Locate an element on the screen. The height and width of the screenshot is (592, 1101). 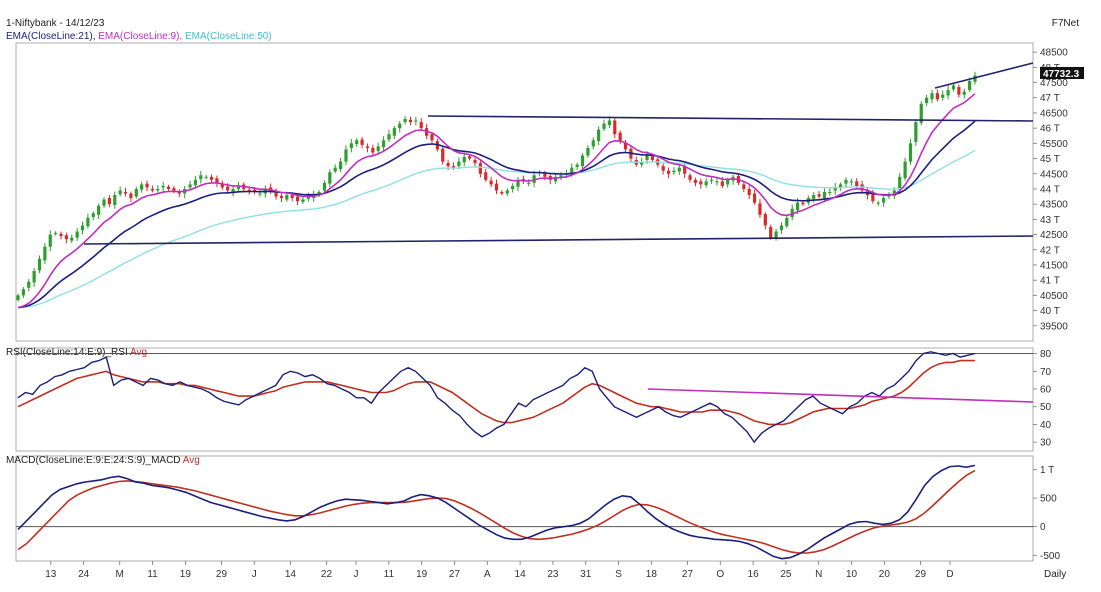
rsi-lines is located at coordinates (524, 397).